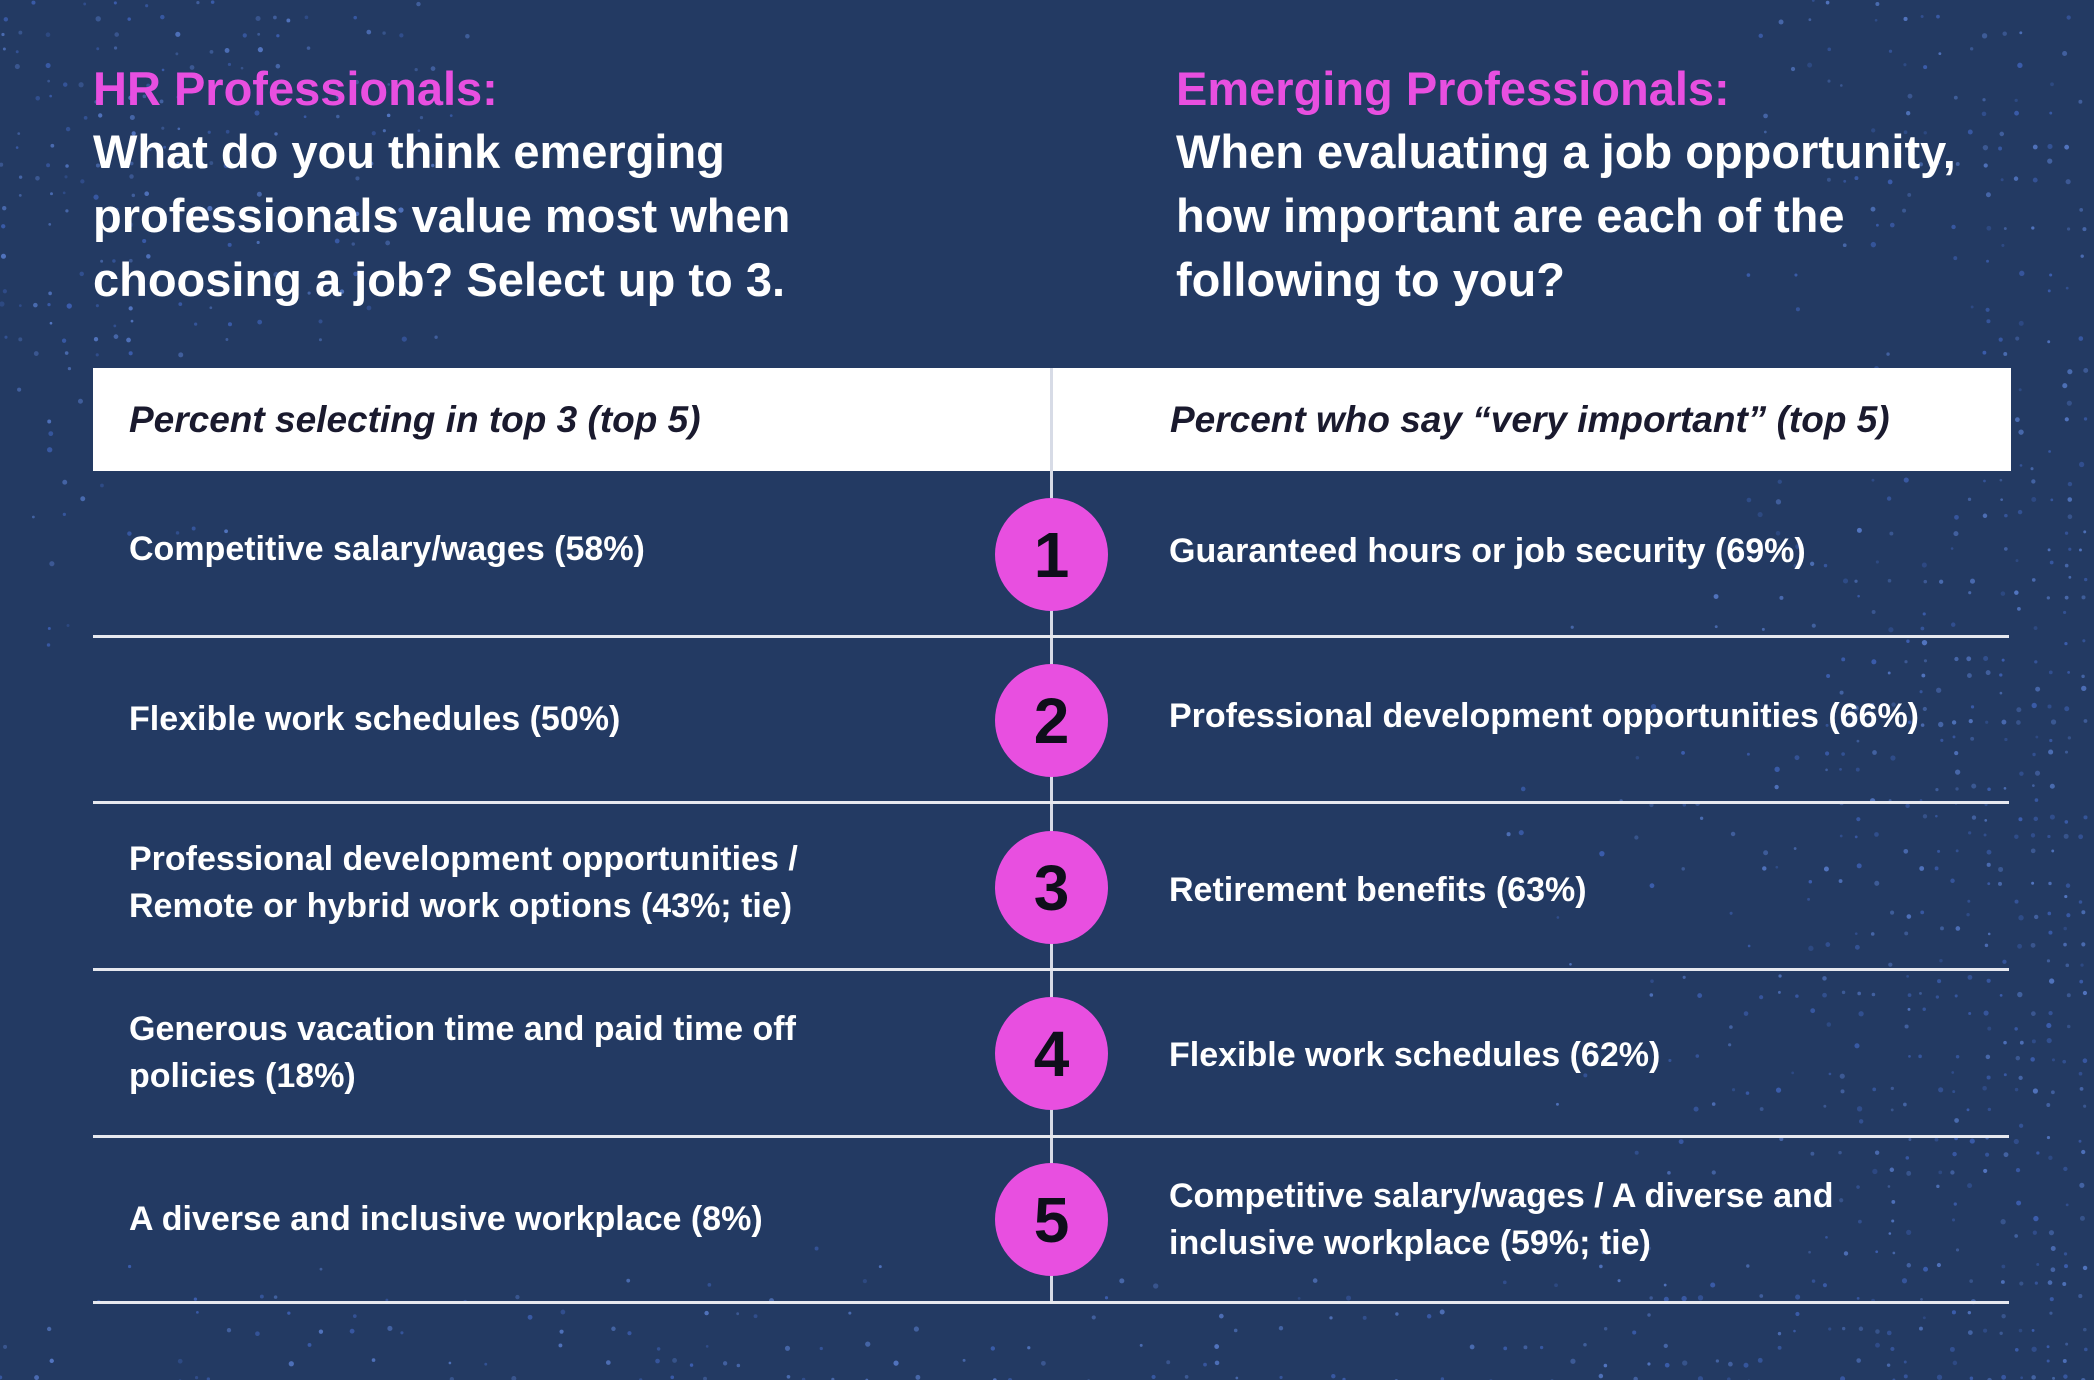  Describe the element at coordinates (1415, 1055) in the screenshot. I see `emerging-rank-4-text: Flexible work schedules (62%)` at that location.